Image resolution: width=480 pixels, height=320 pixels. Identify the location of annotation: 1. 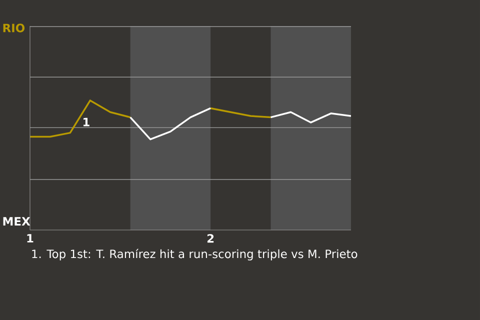
(87, 122).